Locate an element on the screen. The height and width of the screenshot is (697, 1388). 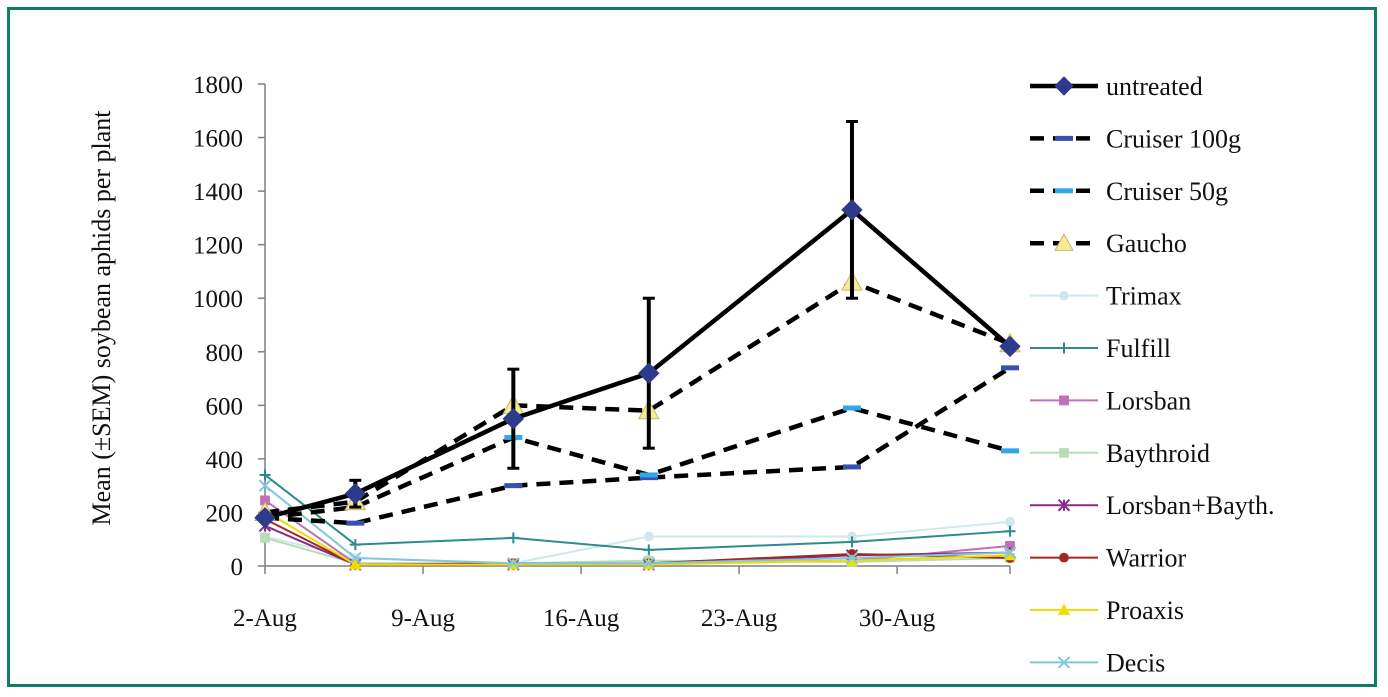
y-tick-label: 1800 is located at coordinates (218, 85).